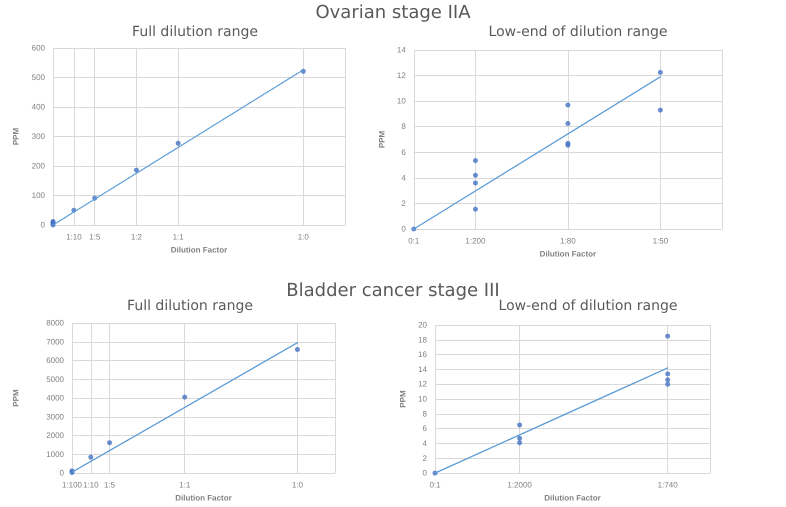 Image resolution: width=786 pixels, height=507 pixels. Describe the element at coordinates (39, 107) in the screenshot. I see `y-tick-label: 400` at that location.